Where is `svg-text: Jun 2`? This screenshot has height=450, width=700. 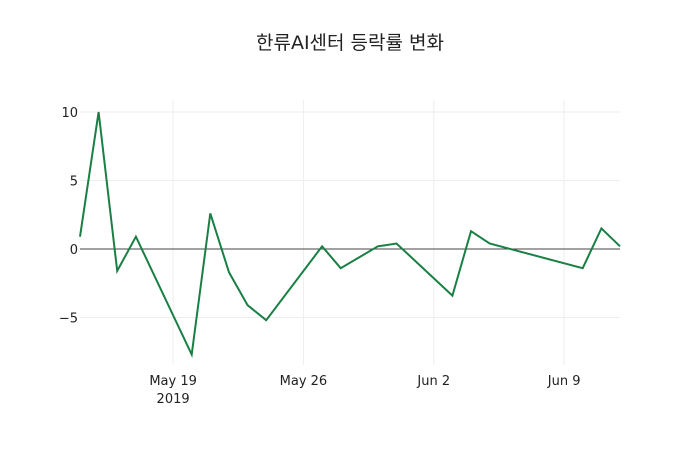
svg-text: Jun 2 is located at coordinates (433, 381).